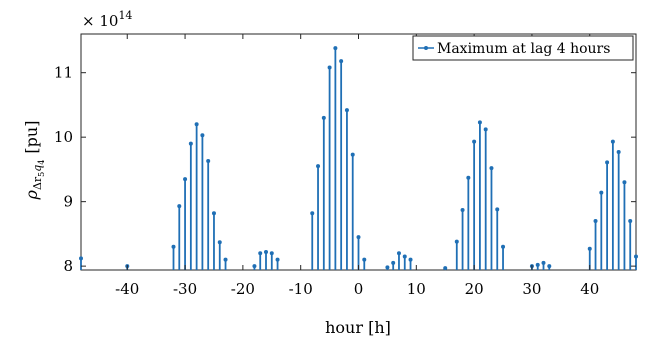 The width and height of the screenshot is (652, 345). What do you see at coordinates (68, 202) in the screenshot?
I see `y-tick-label: 9` at bounding box center [68, 202].